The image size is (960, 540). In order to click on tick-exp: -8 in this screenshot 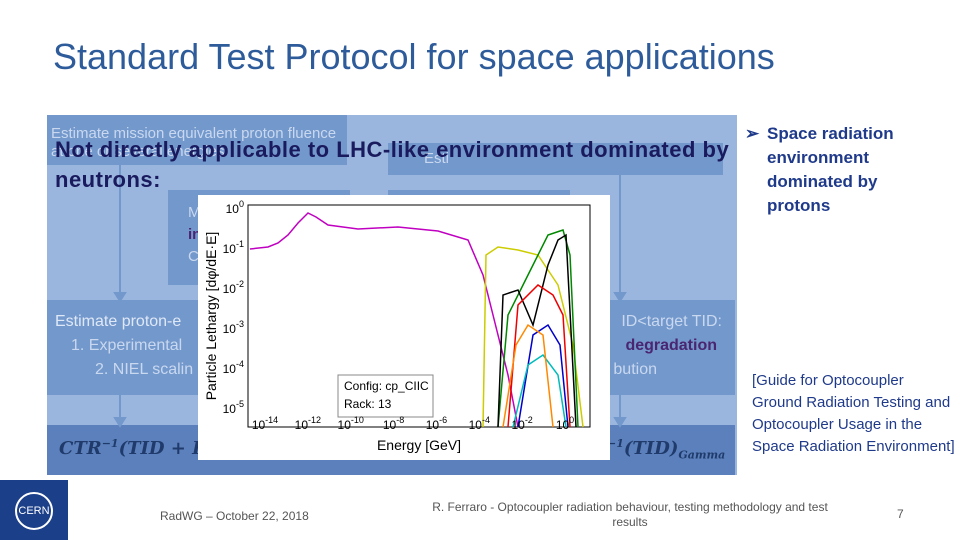, I will do `click(400, 420)`.